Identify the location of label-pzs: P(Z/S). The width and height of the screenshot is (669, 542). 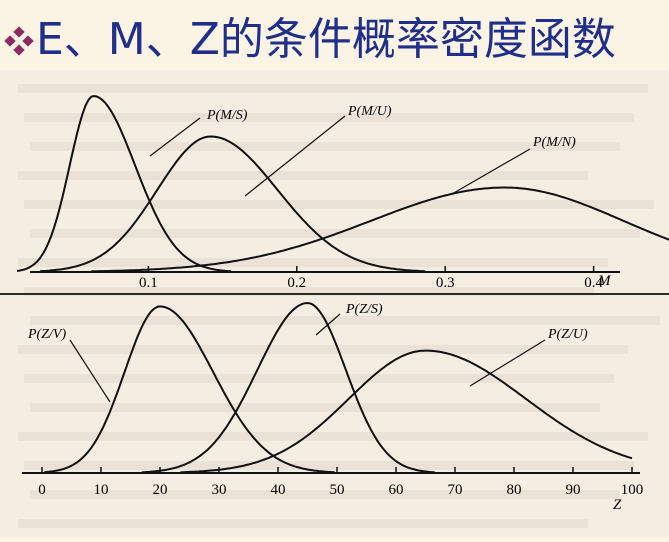
(364, 309).